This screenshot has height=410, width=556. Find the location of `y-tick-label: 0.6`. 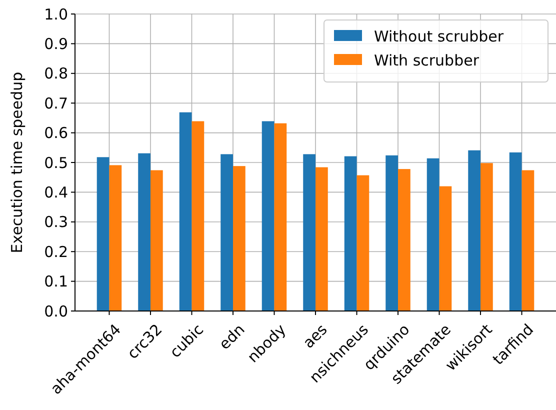

y-tick-label: 0.6 is located at coordinates (56, 133).